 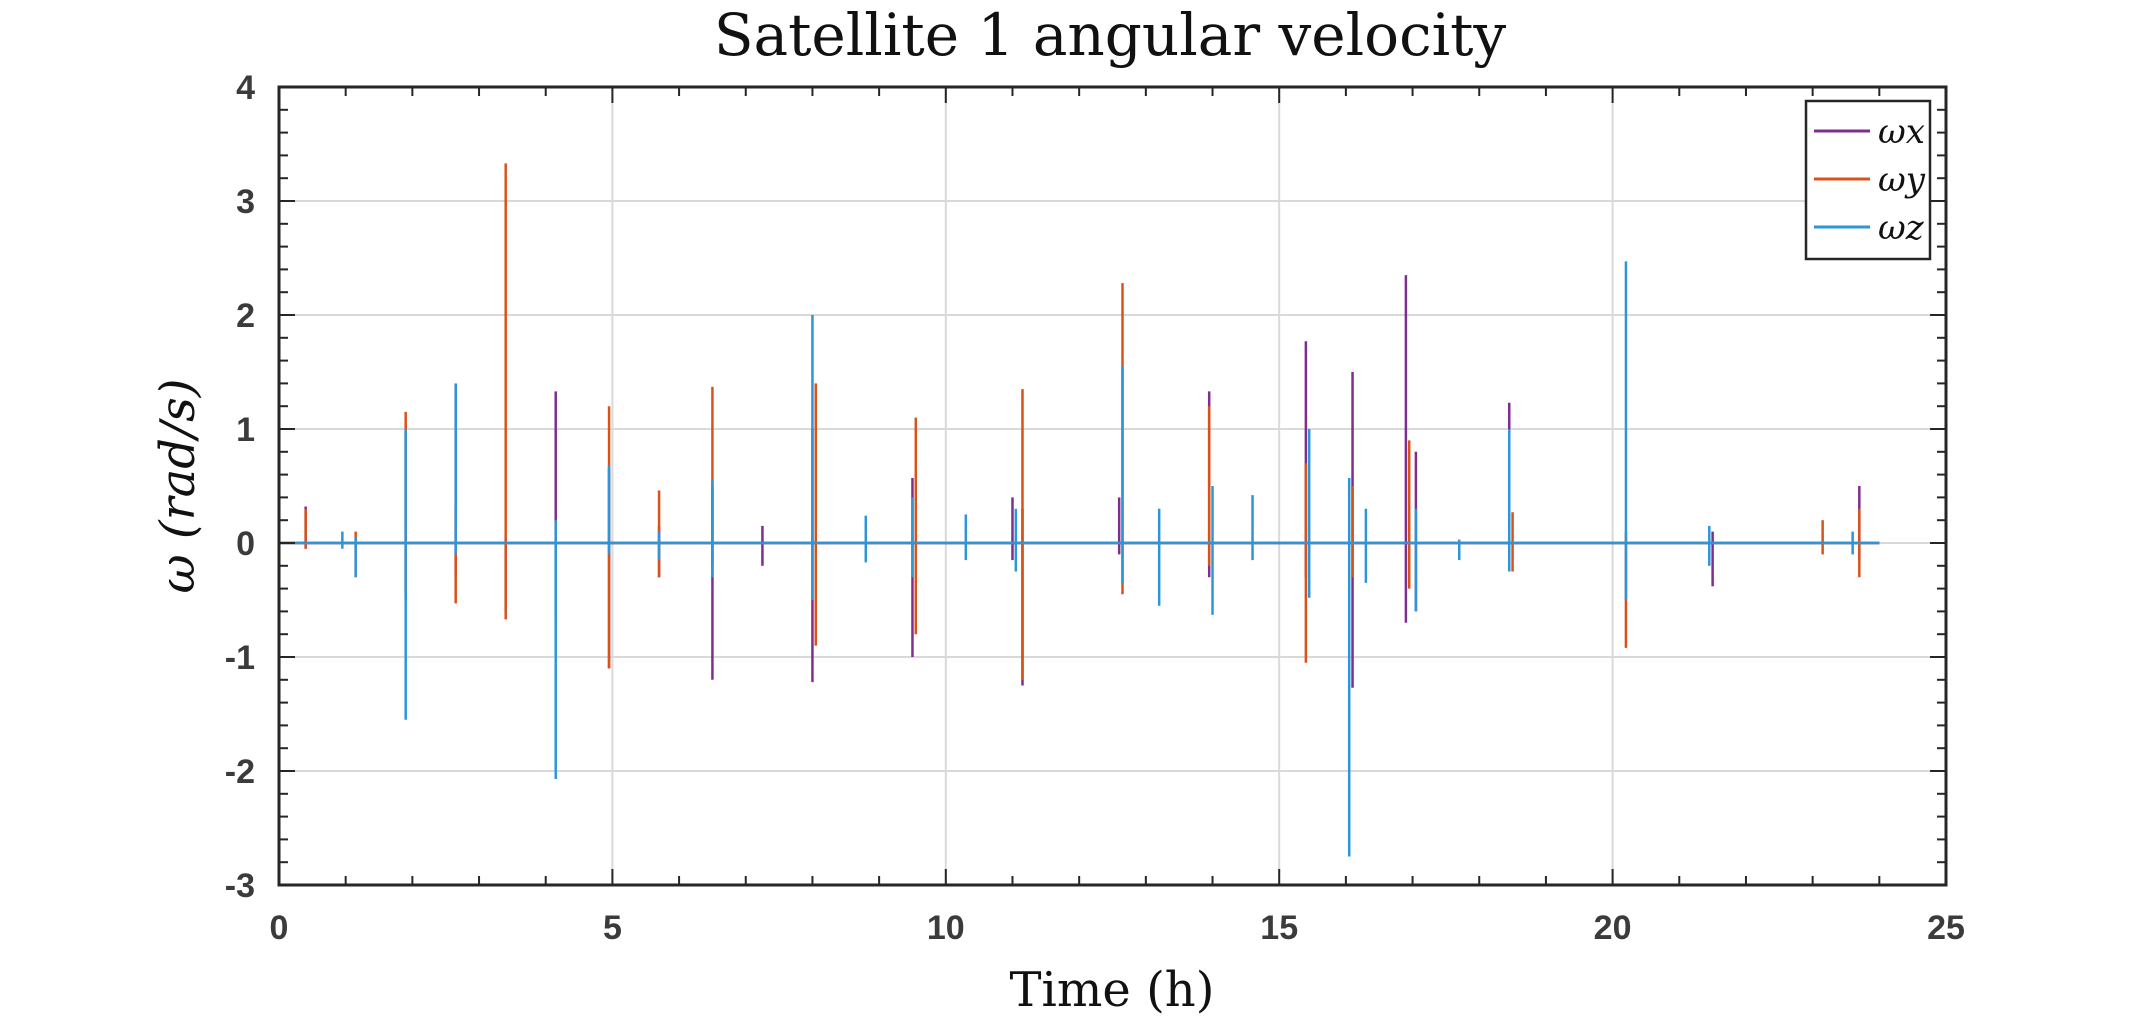 I want to click on legend-label: ωy, so click(x=1902, y=180).